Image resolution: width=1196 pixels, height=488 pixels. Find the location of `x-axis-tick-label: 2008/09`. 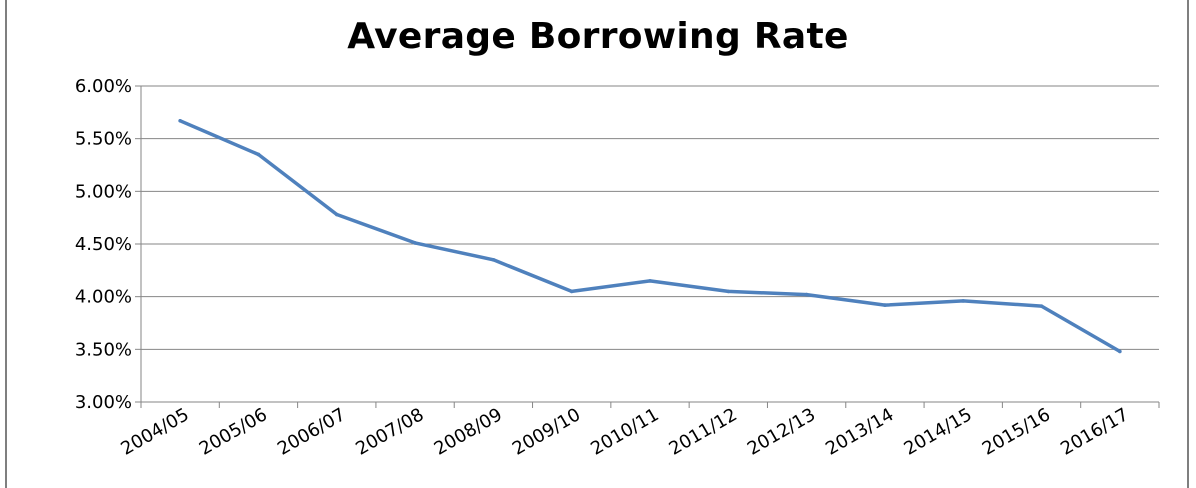

x-axis-tick-label: 2008/09 is located at coordinates (468, 432).